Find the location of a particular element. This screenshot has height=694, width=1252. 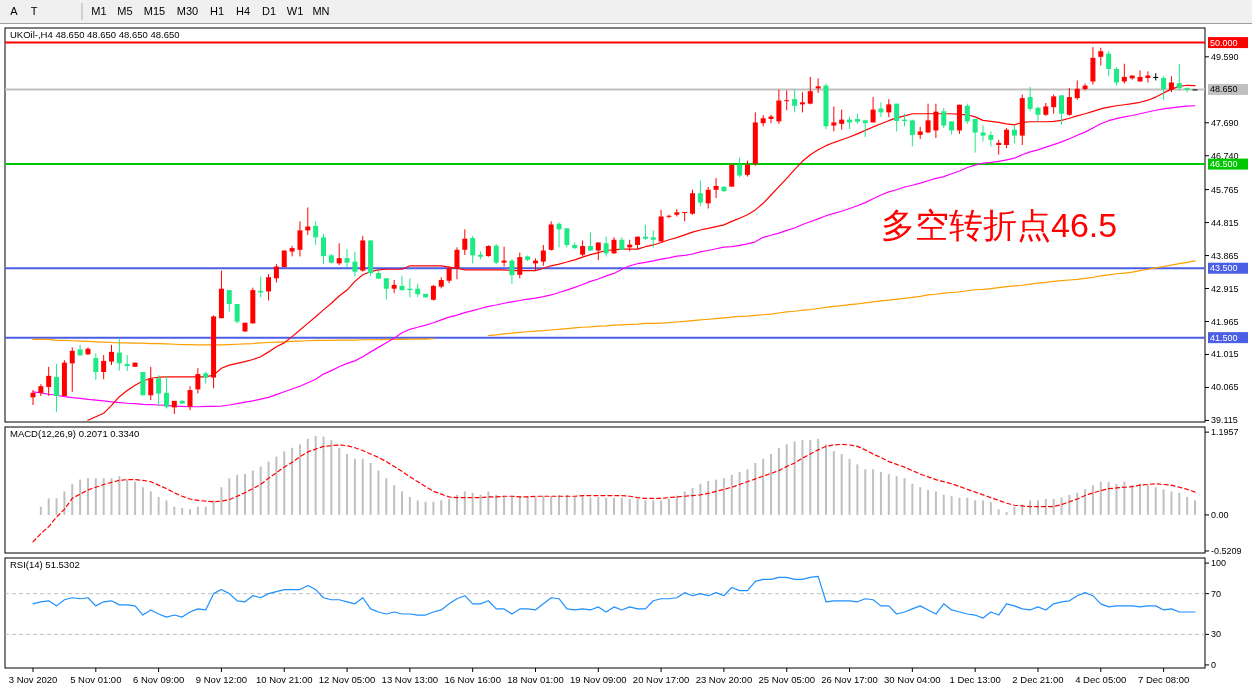

line-series is located at coordinates (614, 493).